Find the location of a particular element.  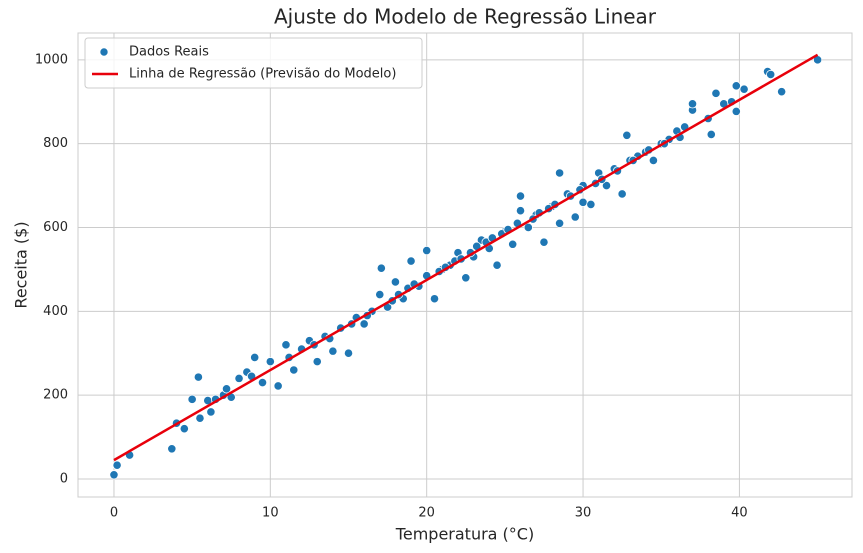

y-tick-label: 600 is located at coordinates (55, 227).